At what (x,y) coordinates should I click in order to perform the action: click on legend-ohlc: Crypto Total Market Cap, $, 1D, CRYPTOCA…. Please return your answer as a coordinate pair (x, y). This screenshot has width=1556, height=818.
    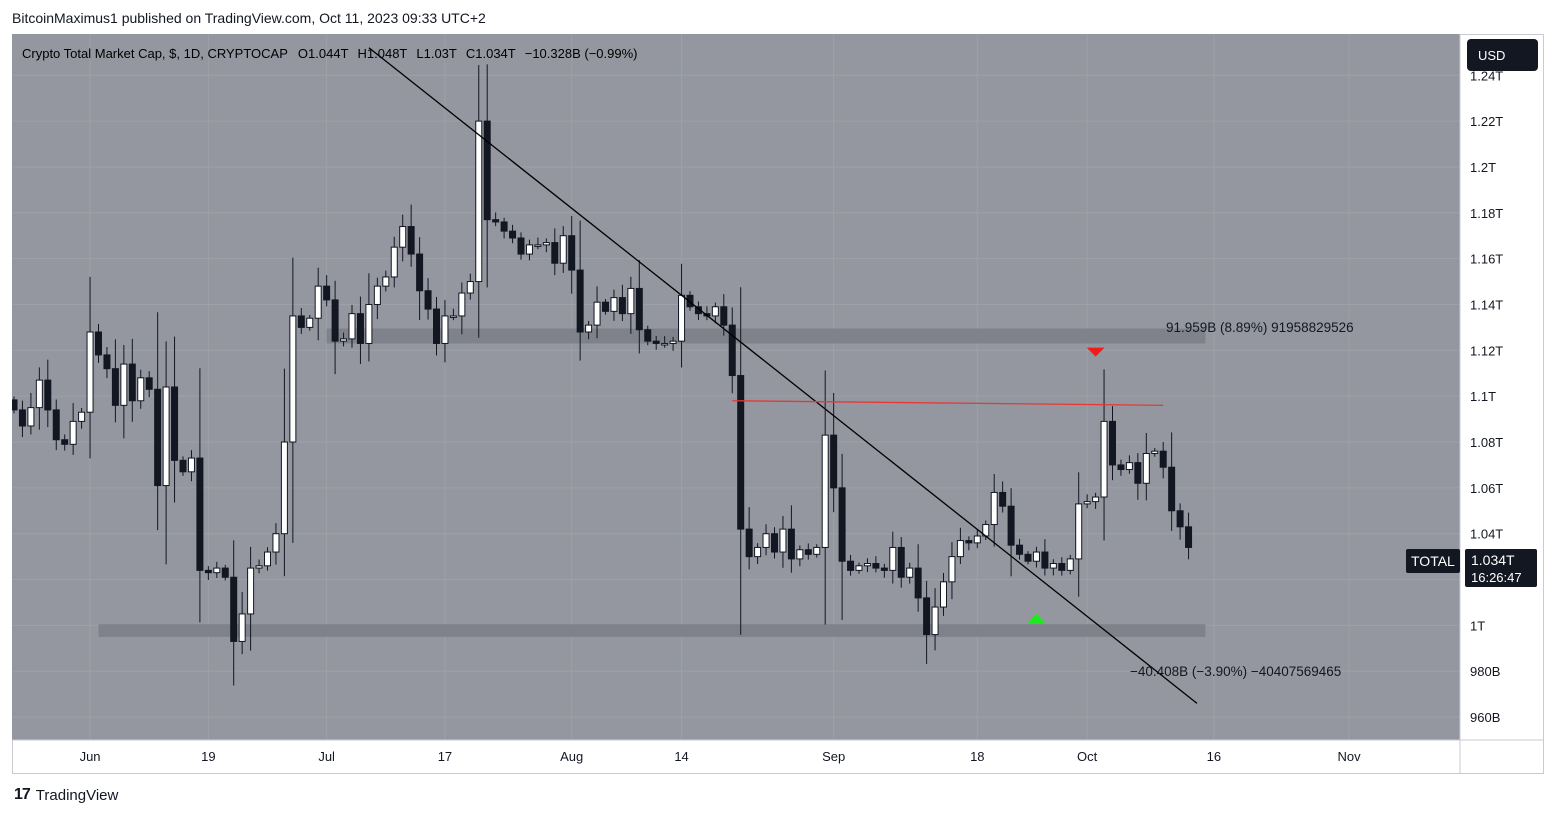
    Looking at the image, I should click on (329, 53).